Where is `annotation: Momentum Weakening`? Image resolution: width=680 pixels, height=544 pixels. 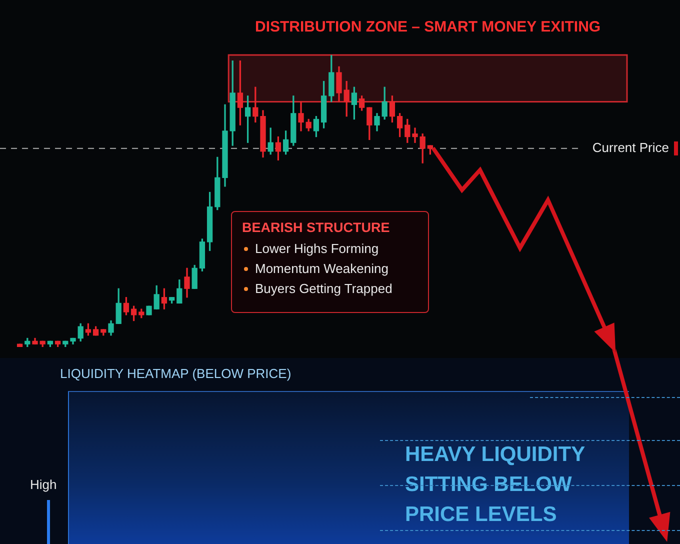 annotation: Momentum Weakening is located at coordinates (322, 268).